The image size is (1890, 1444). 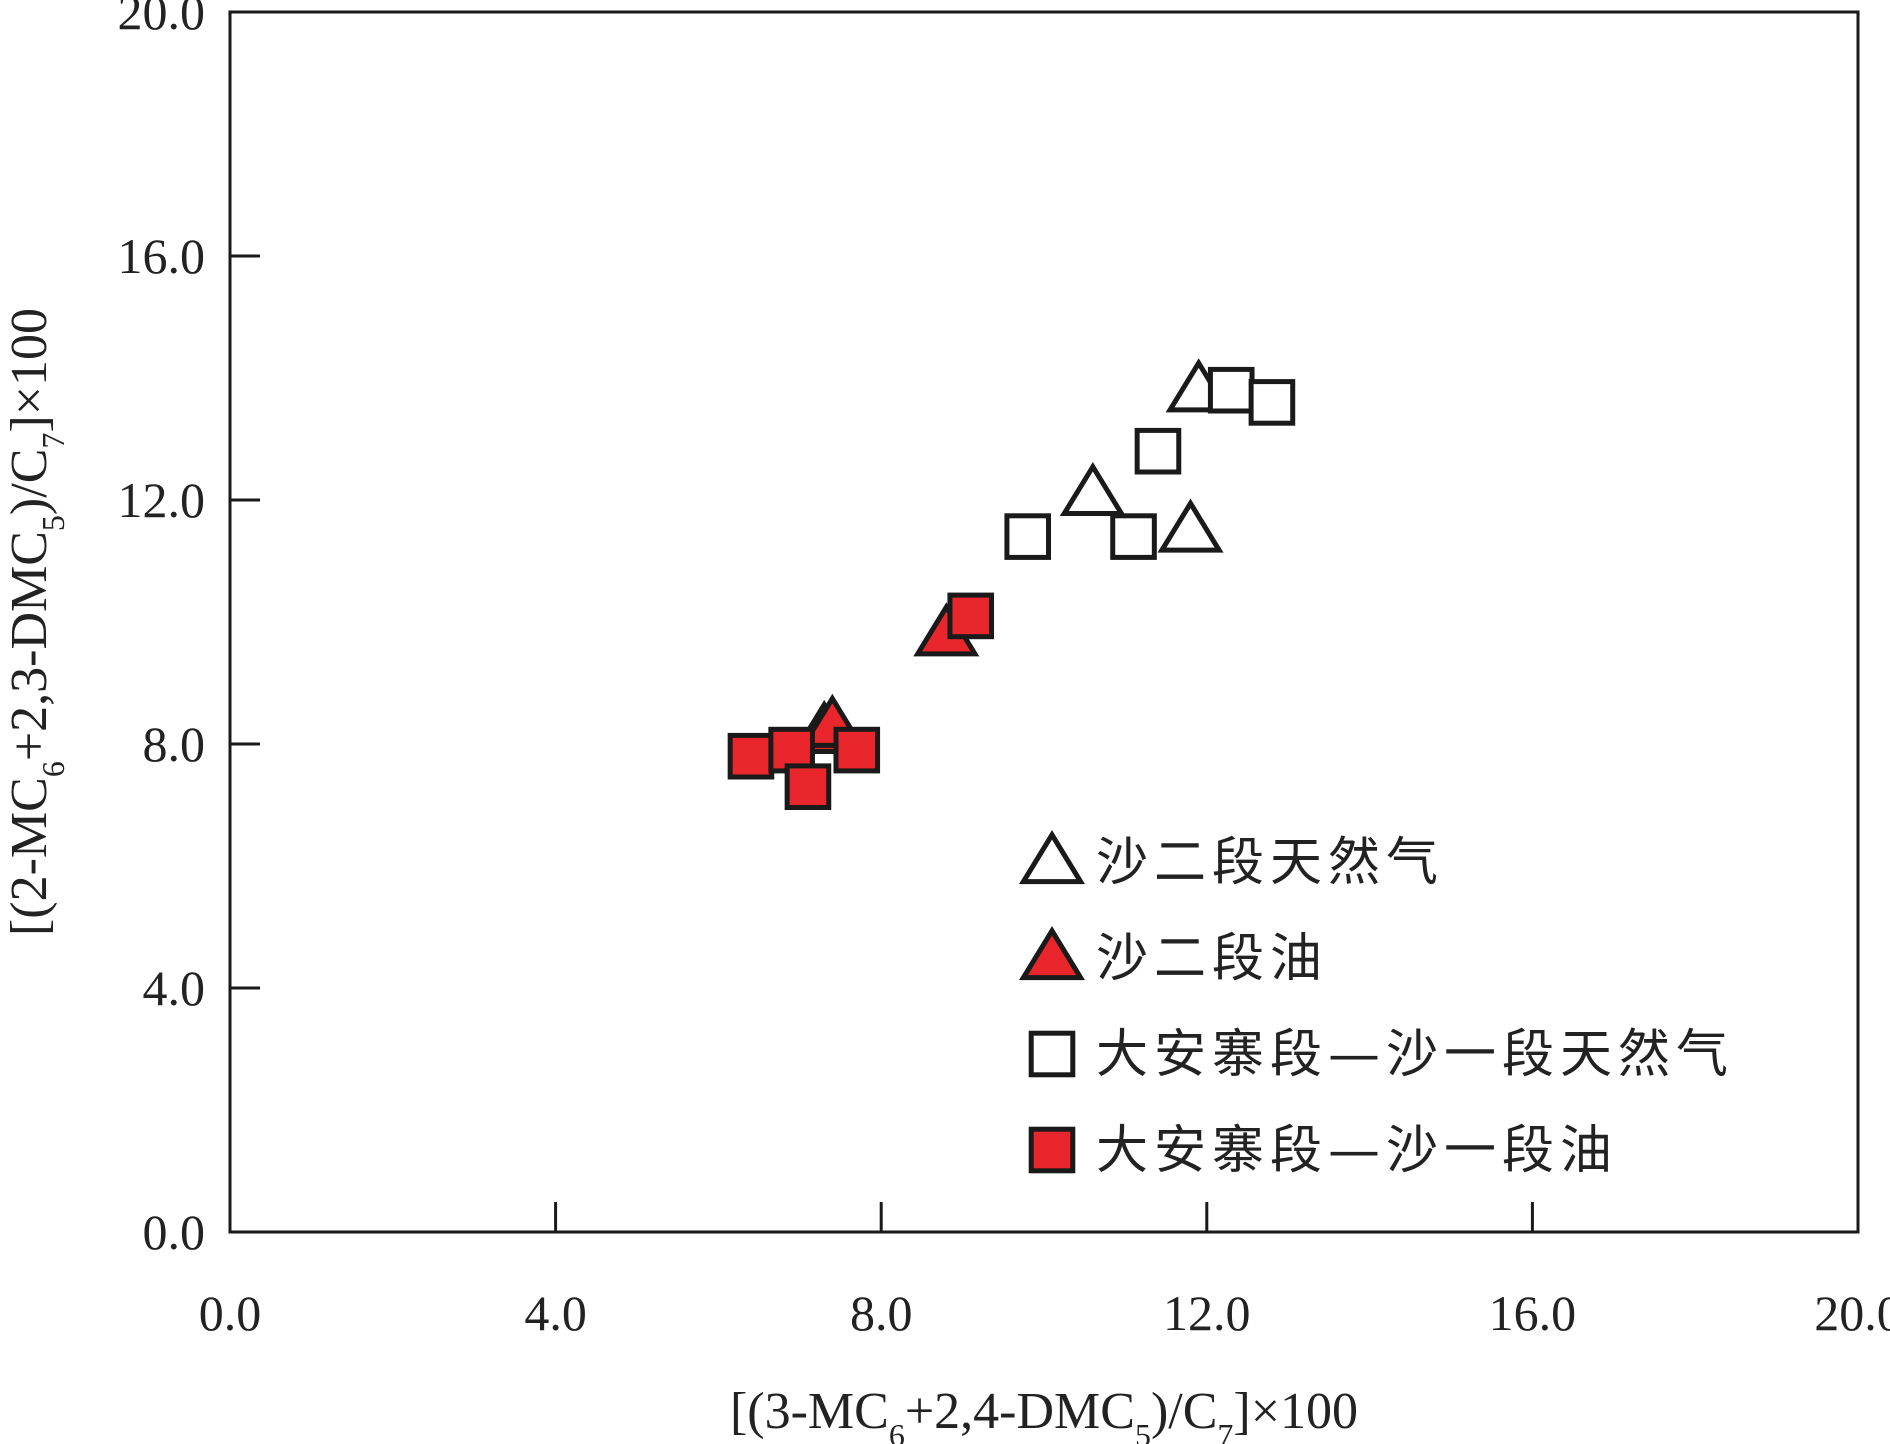 I want to click on legend-label: 沙二段油, so click(x=1212, y=959).